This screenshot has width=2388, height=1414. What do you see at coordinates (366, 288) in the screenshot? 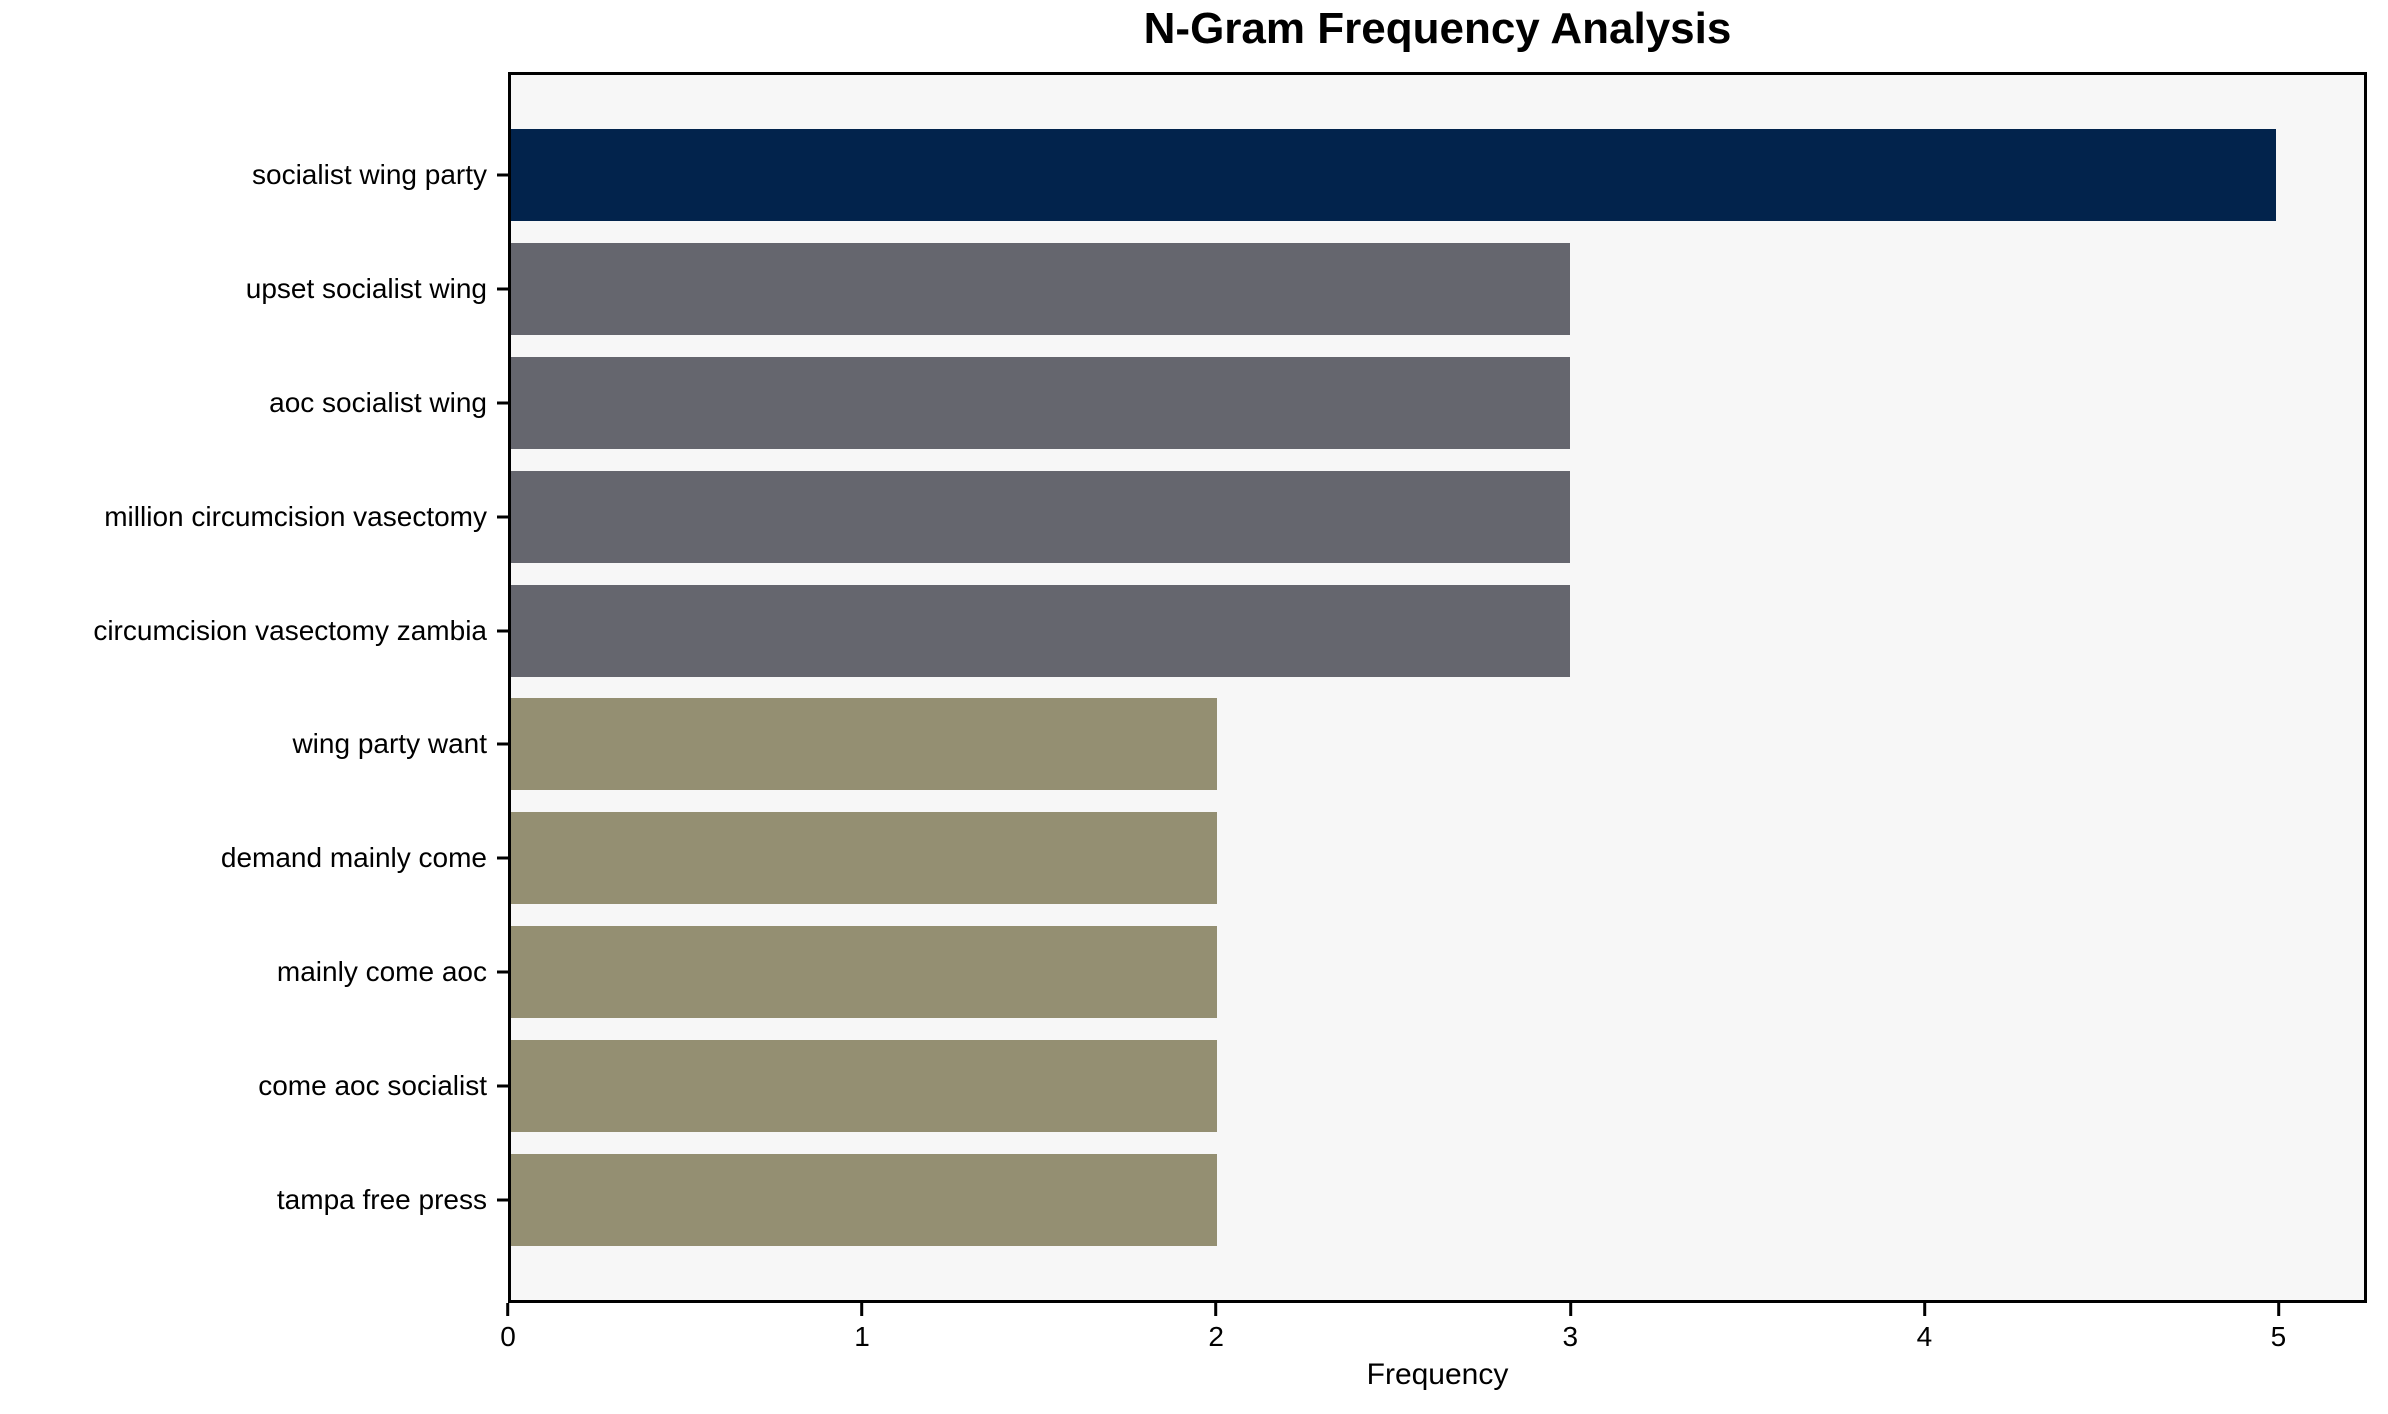
I see `y-tick-label: upset socialist wing` at bounding box center [366, 288].